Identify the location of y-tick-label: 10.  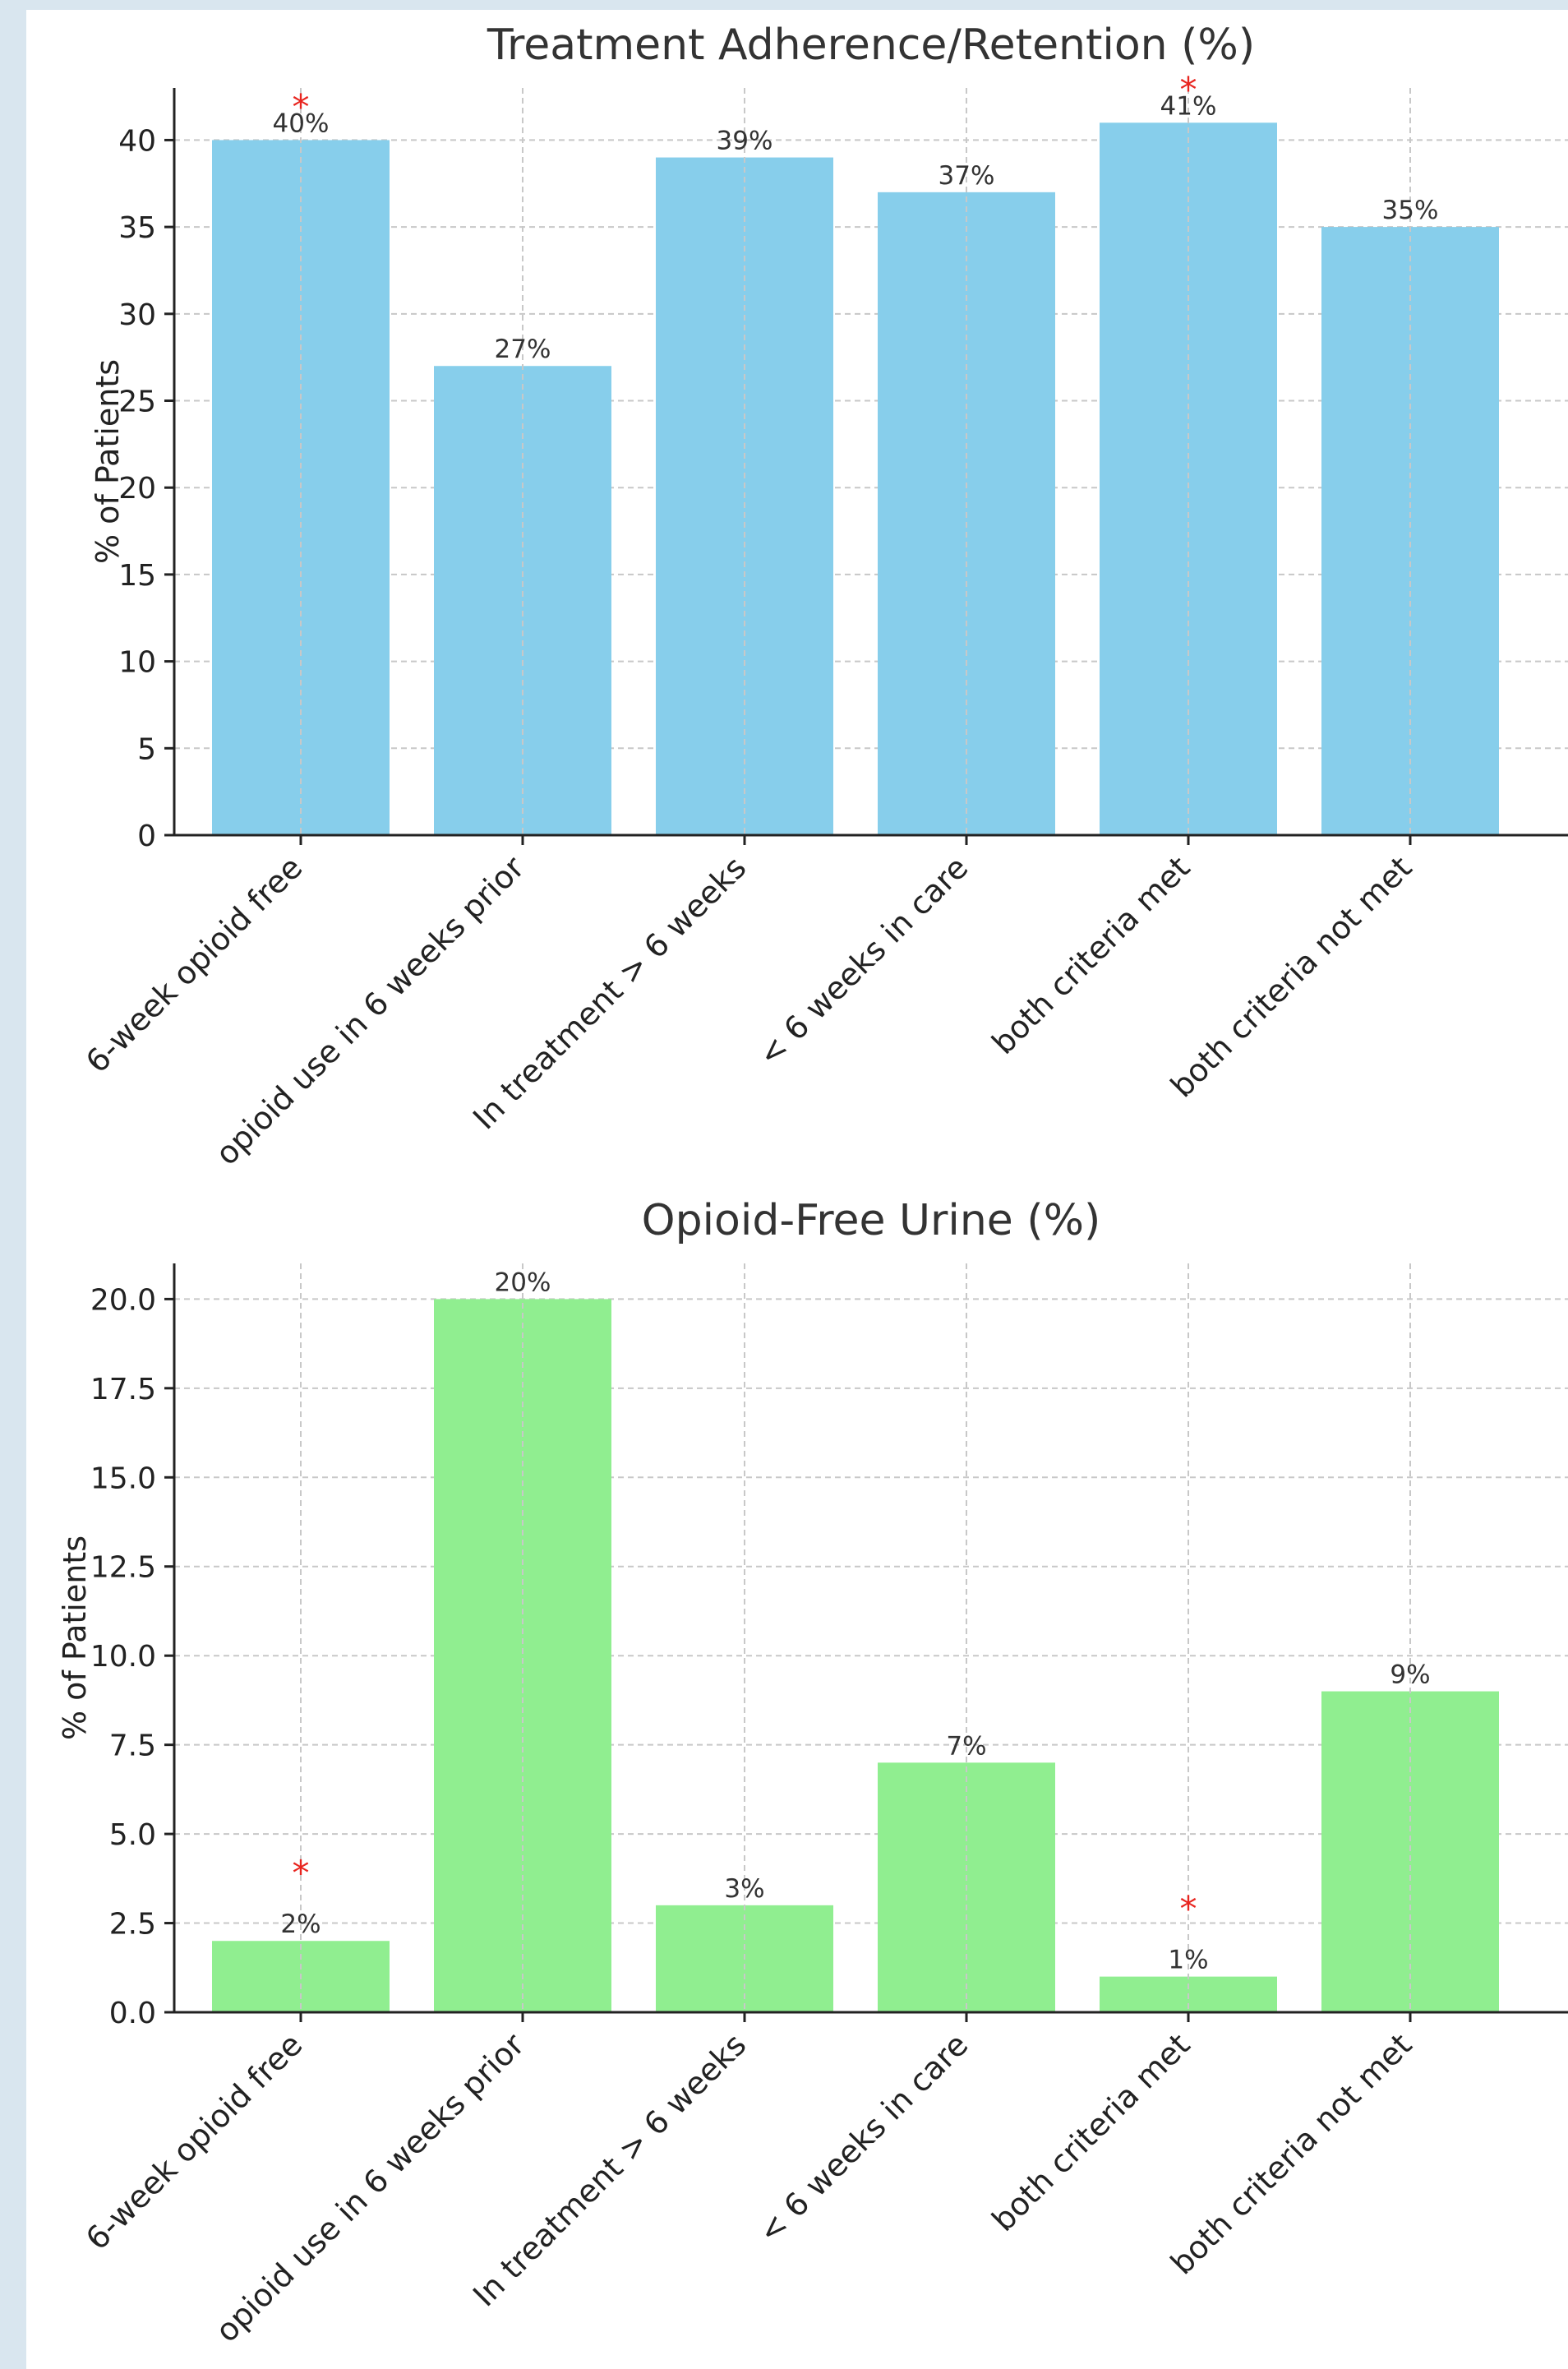
(137, 663).